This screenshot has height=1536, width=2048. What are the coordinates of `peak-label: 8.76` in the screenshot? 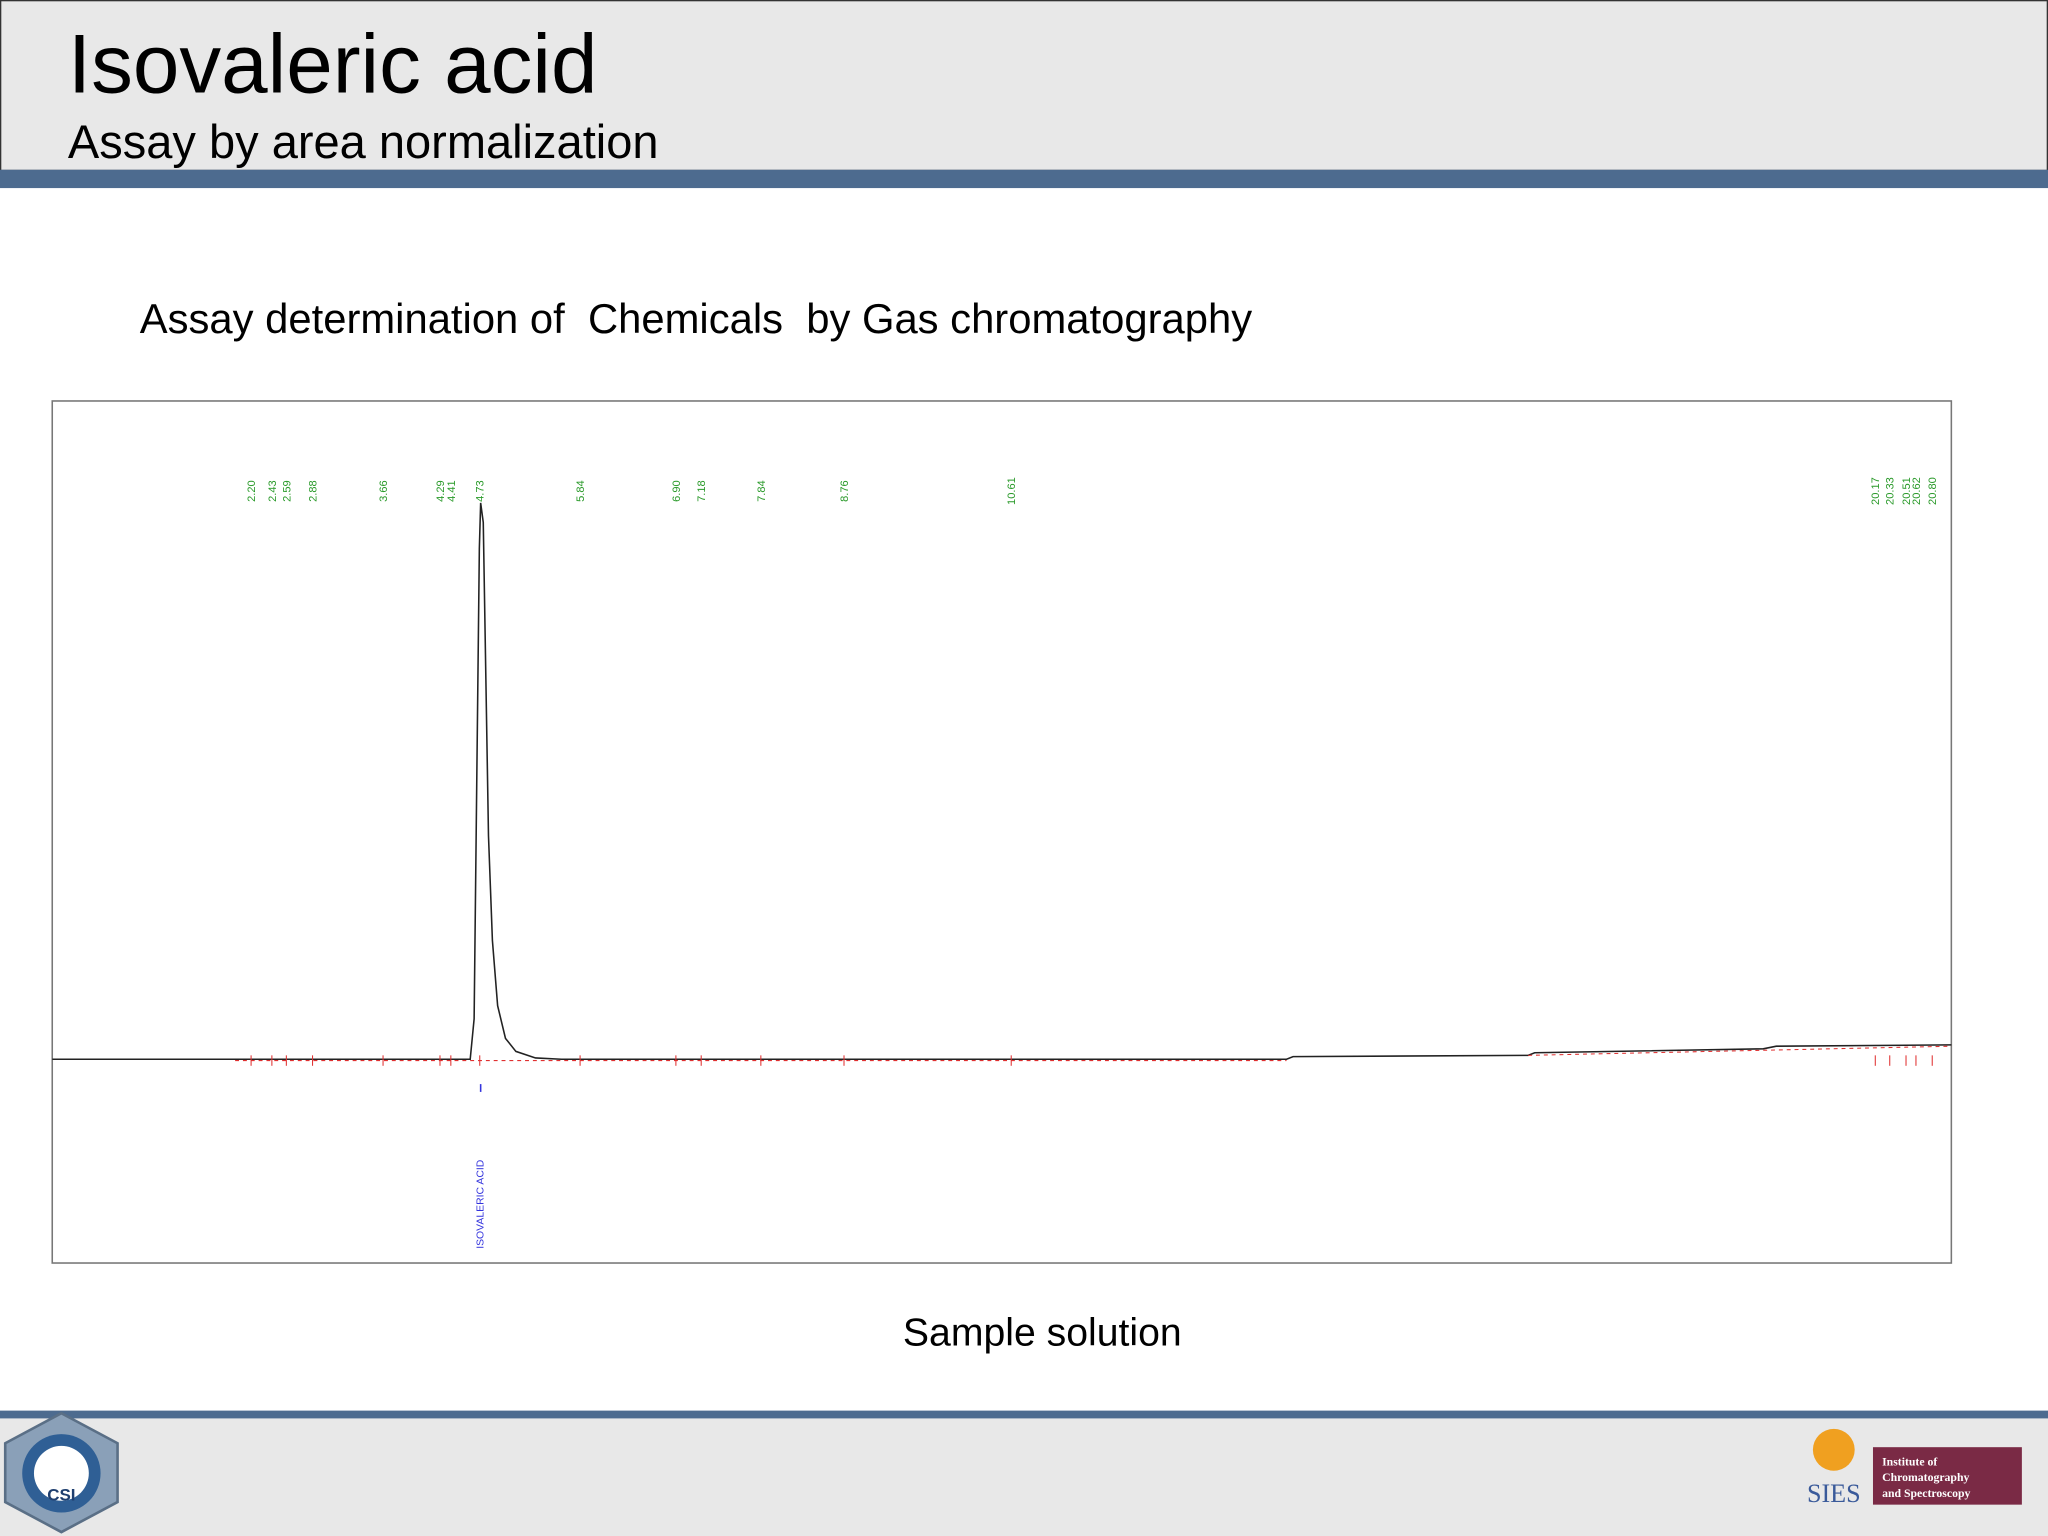 It's located at (845, 491).